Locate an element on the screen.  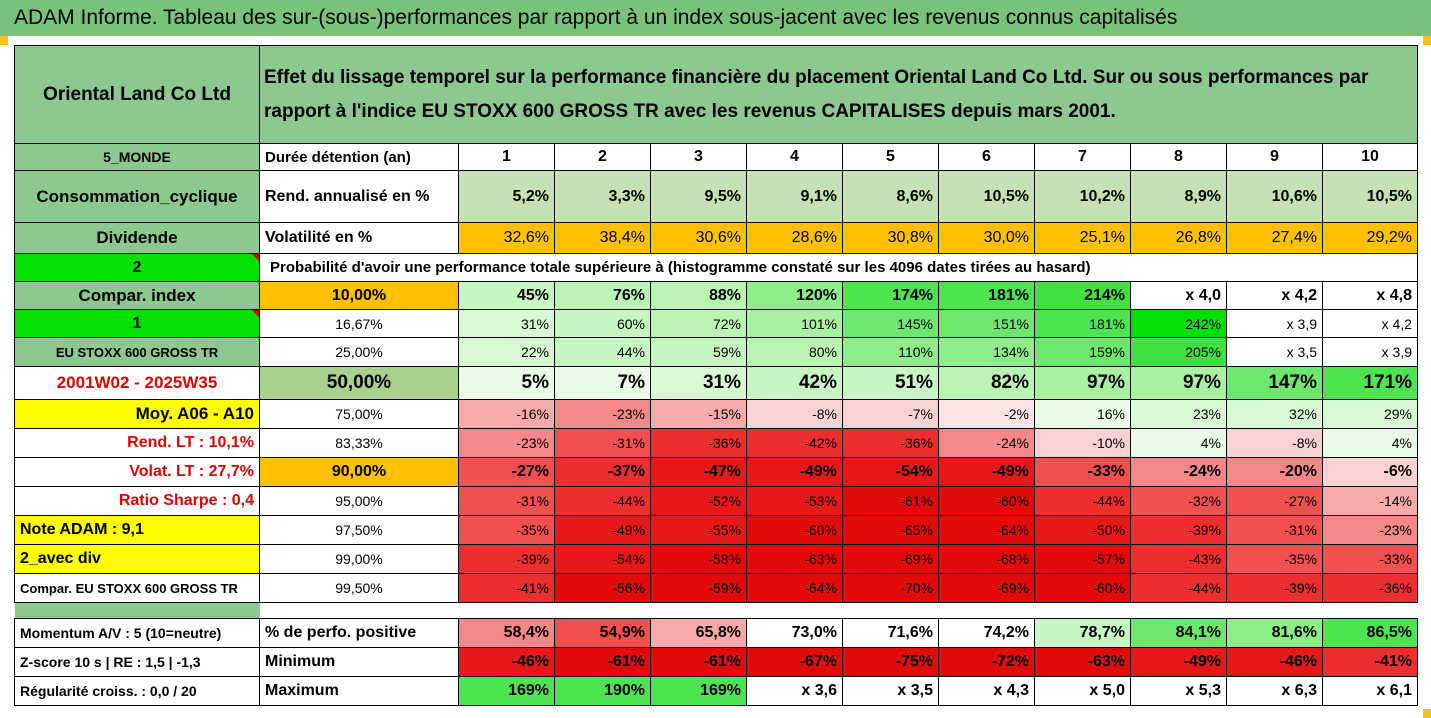
max-value: x 3,6 is located at coordinates (794, 691).